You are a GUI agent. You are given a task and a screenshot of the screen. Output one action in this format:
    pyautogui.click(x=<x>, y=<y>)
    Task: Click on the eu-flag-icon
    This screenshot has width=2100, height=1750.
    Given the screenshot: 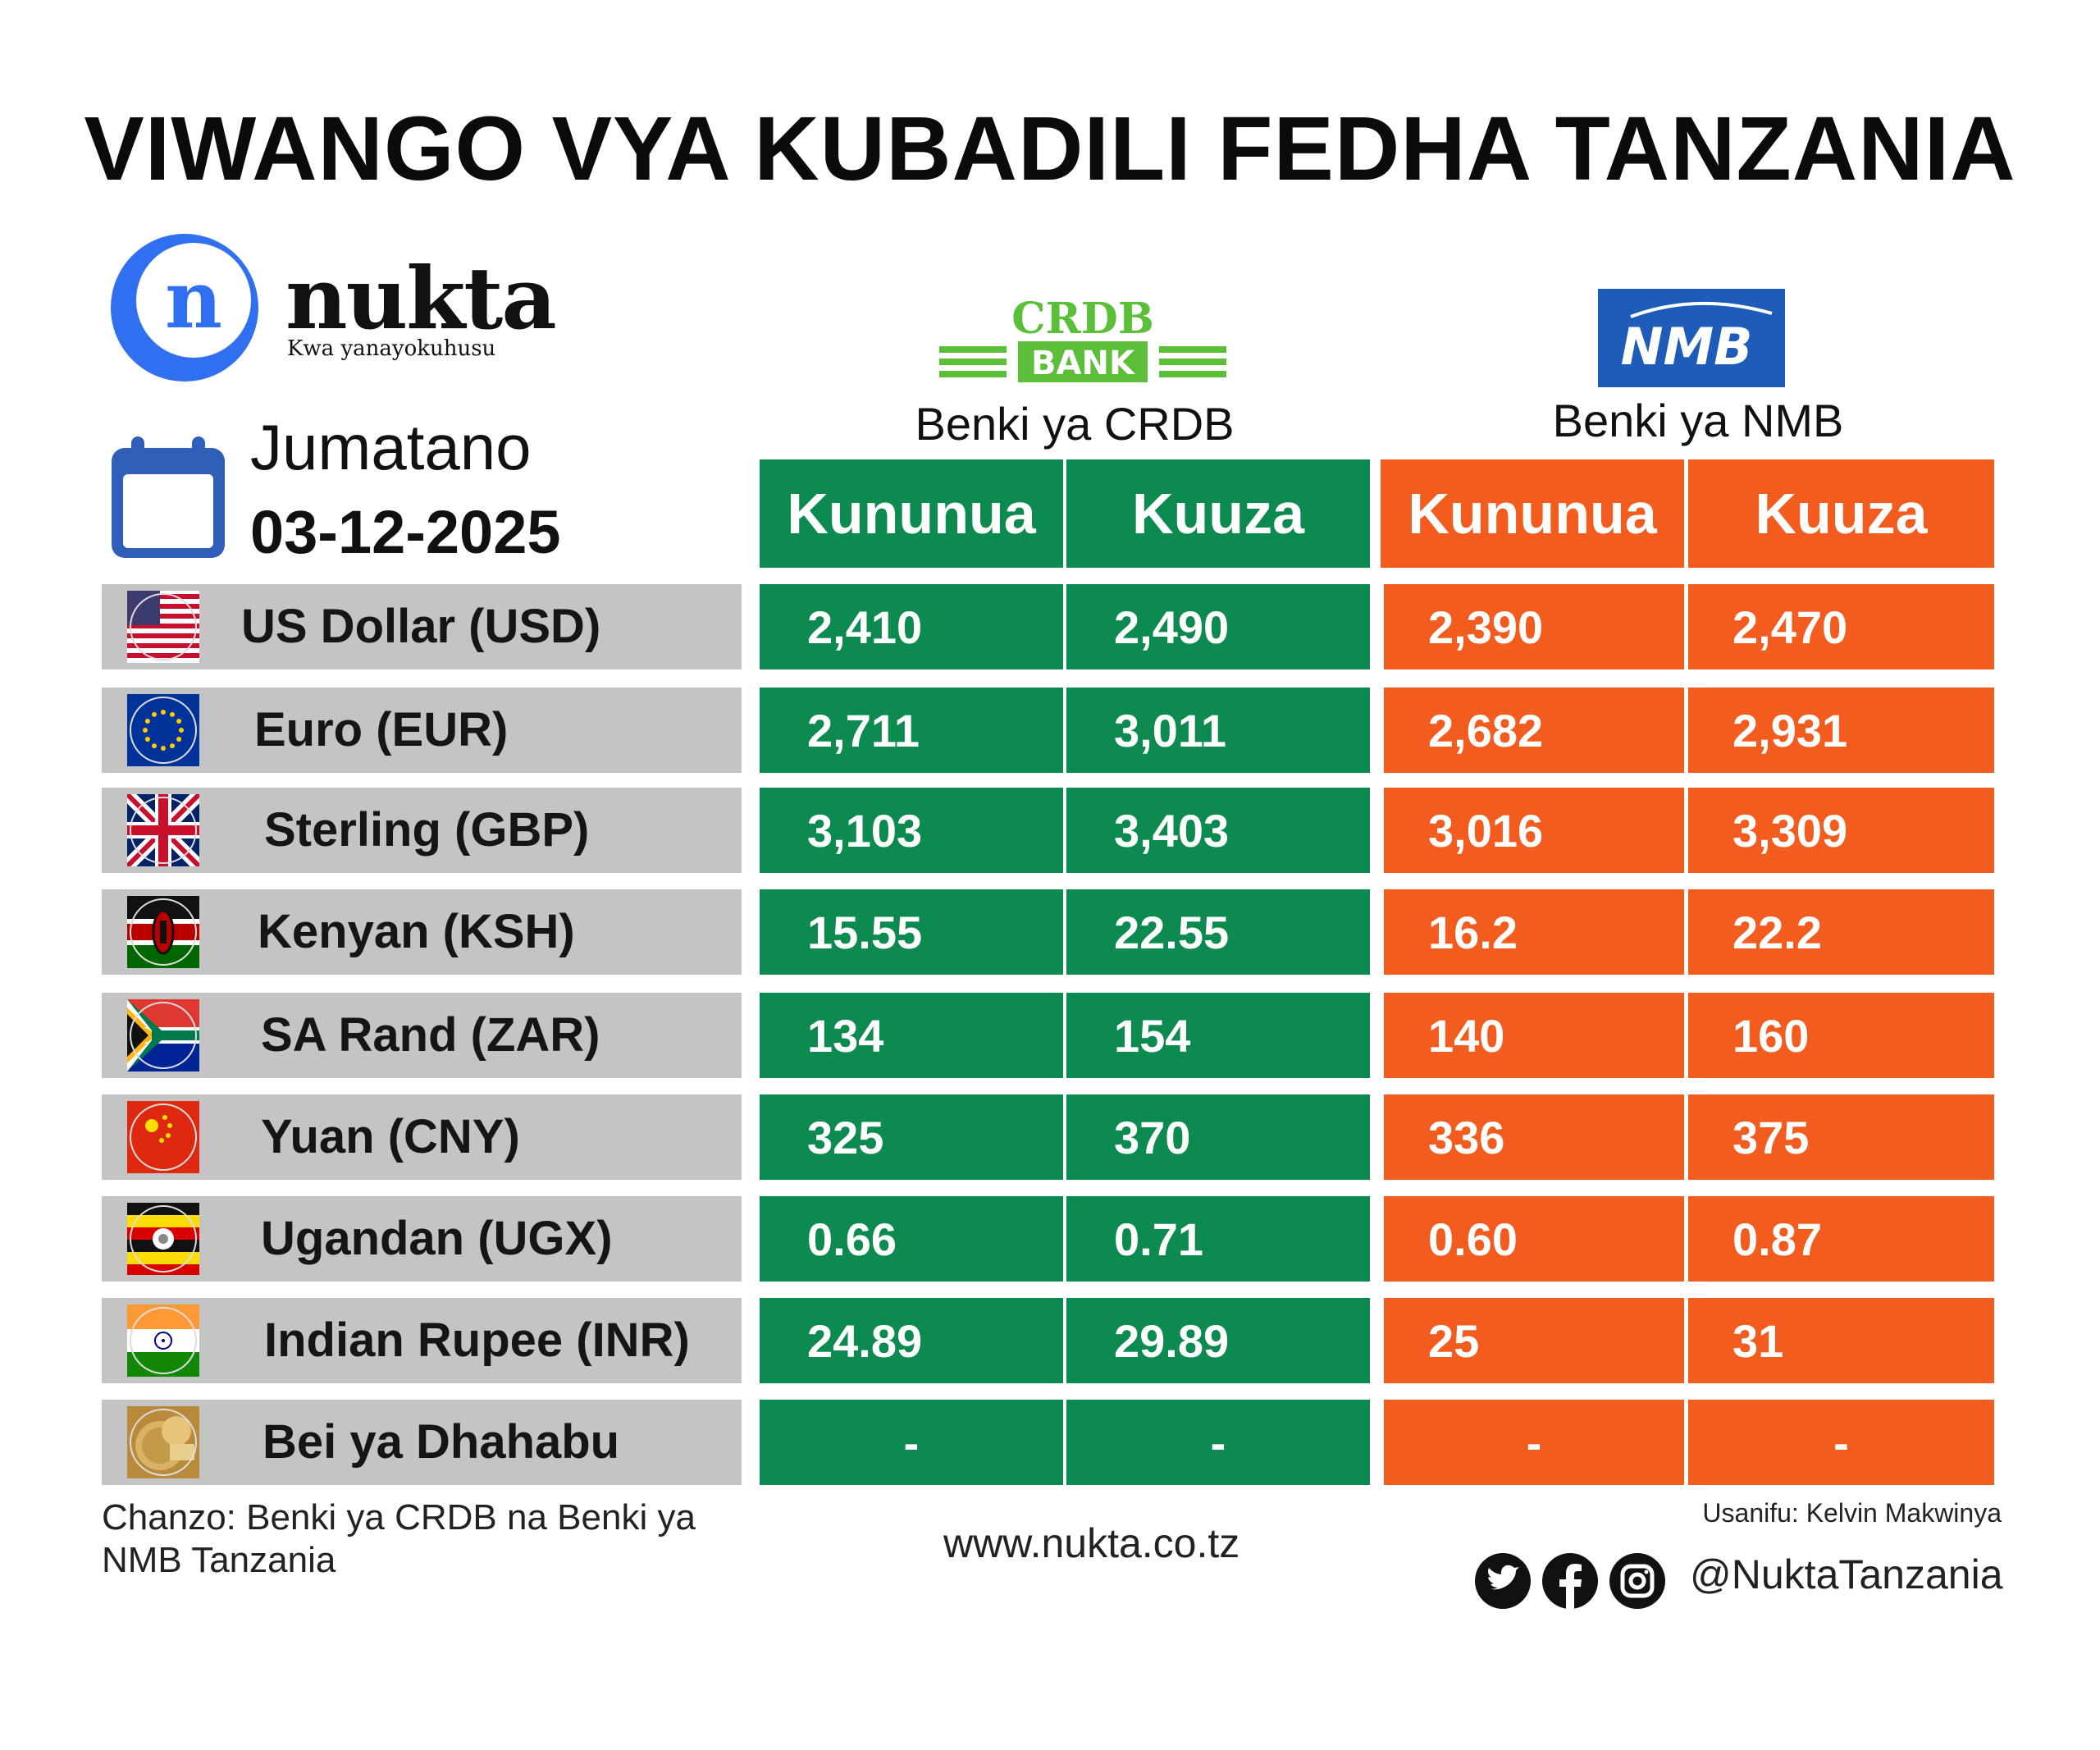 What is the action you would take?
    pyautogui.click(x=163, y=730)
    